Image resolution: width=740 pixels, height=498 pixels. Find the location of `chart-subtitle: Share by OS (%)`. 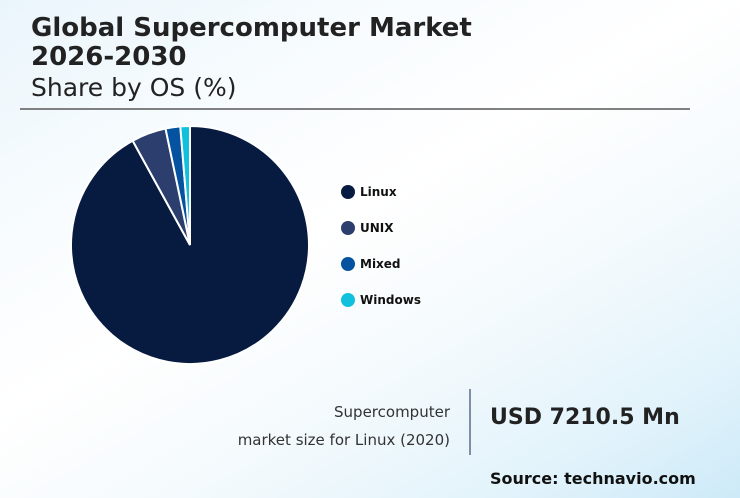

chart-subtitle: Share by OS (%) is located at coordinates (134, 87).